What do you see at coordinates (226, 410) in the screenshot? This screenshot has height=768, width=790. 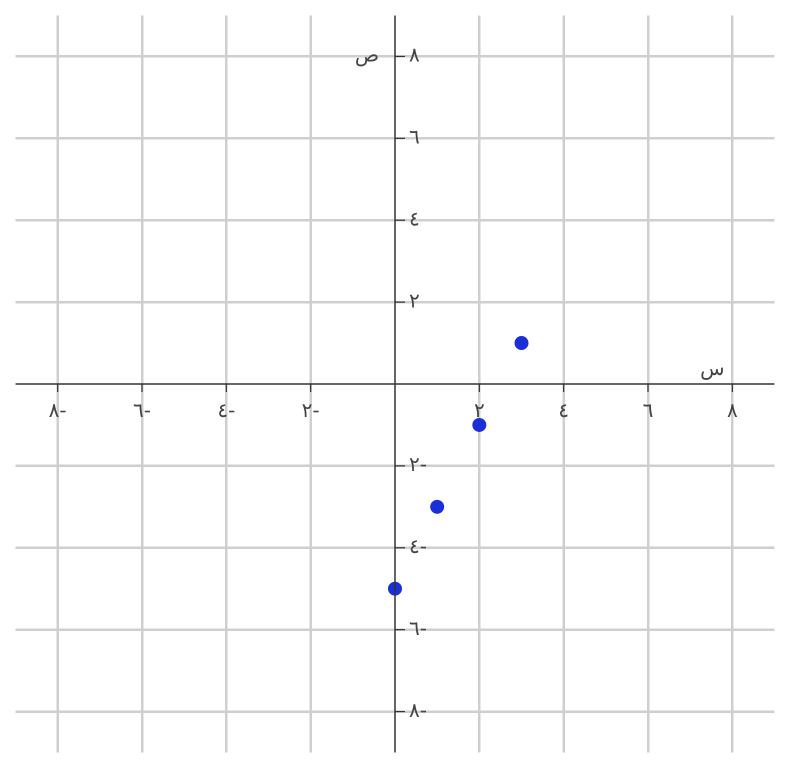 I see `x-tick-label: -٤` at bounding box center [226, 410].